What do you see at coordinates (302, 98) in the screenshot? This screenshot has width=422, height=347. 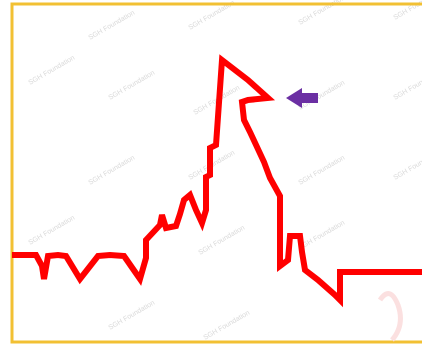 I see `left-arrow-icon` at bounding box center [302, 98].